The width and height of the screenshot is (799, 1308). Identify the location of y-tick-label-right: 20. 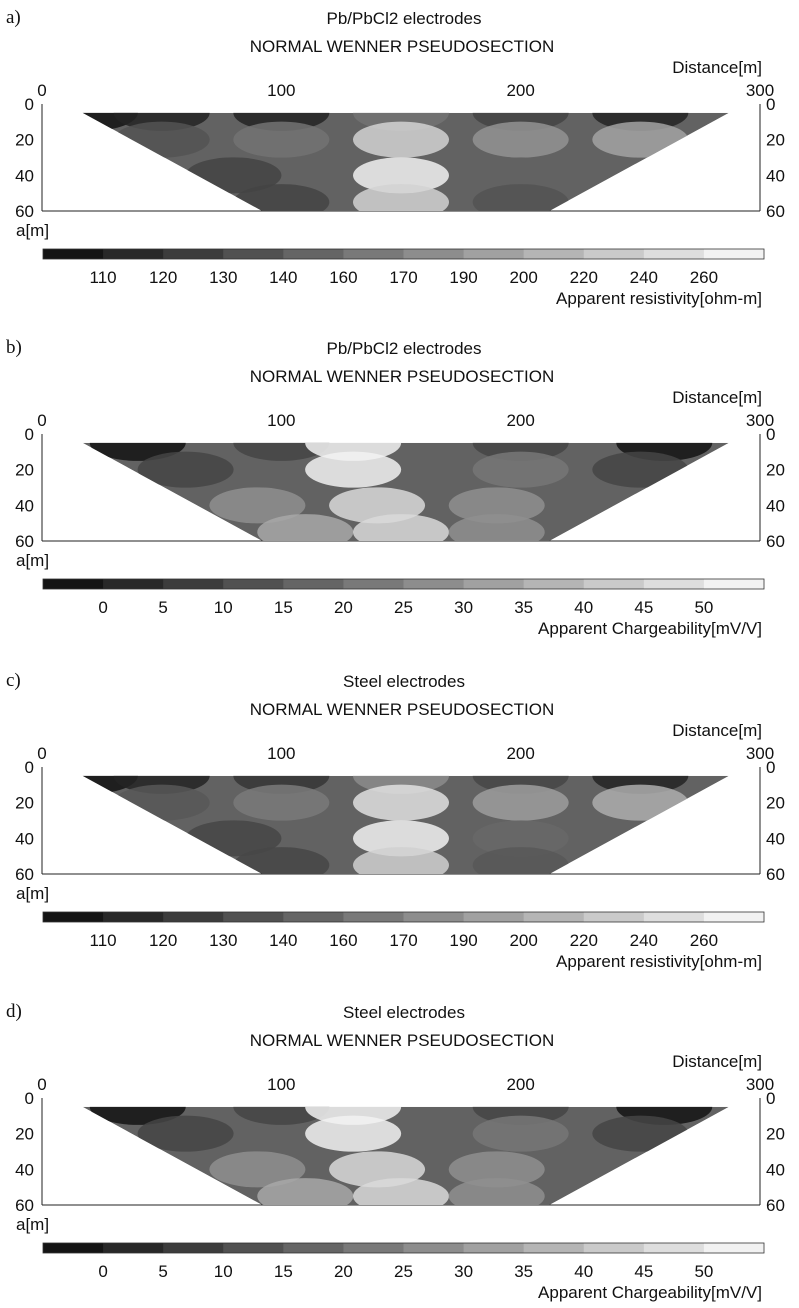
(775, 803).